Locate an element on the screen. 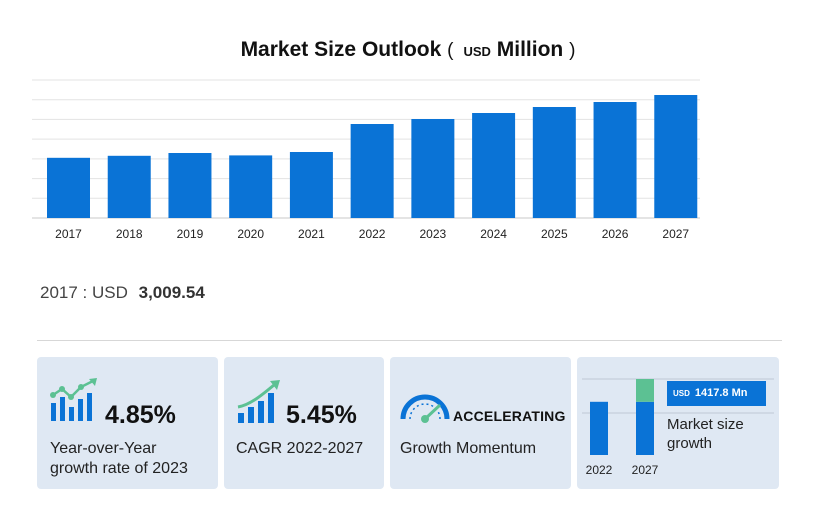 The image size is (816, 528). chart-title-text: Market Size Outlook is located at coordinates (341, 49).